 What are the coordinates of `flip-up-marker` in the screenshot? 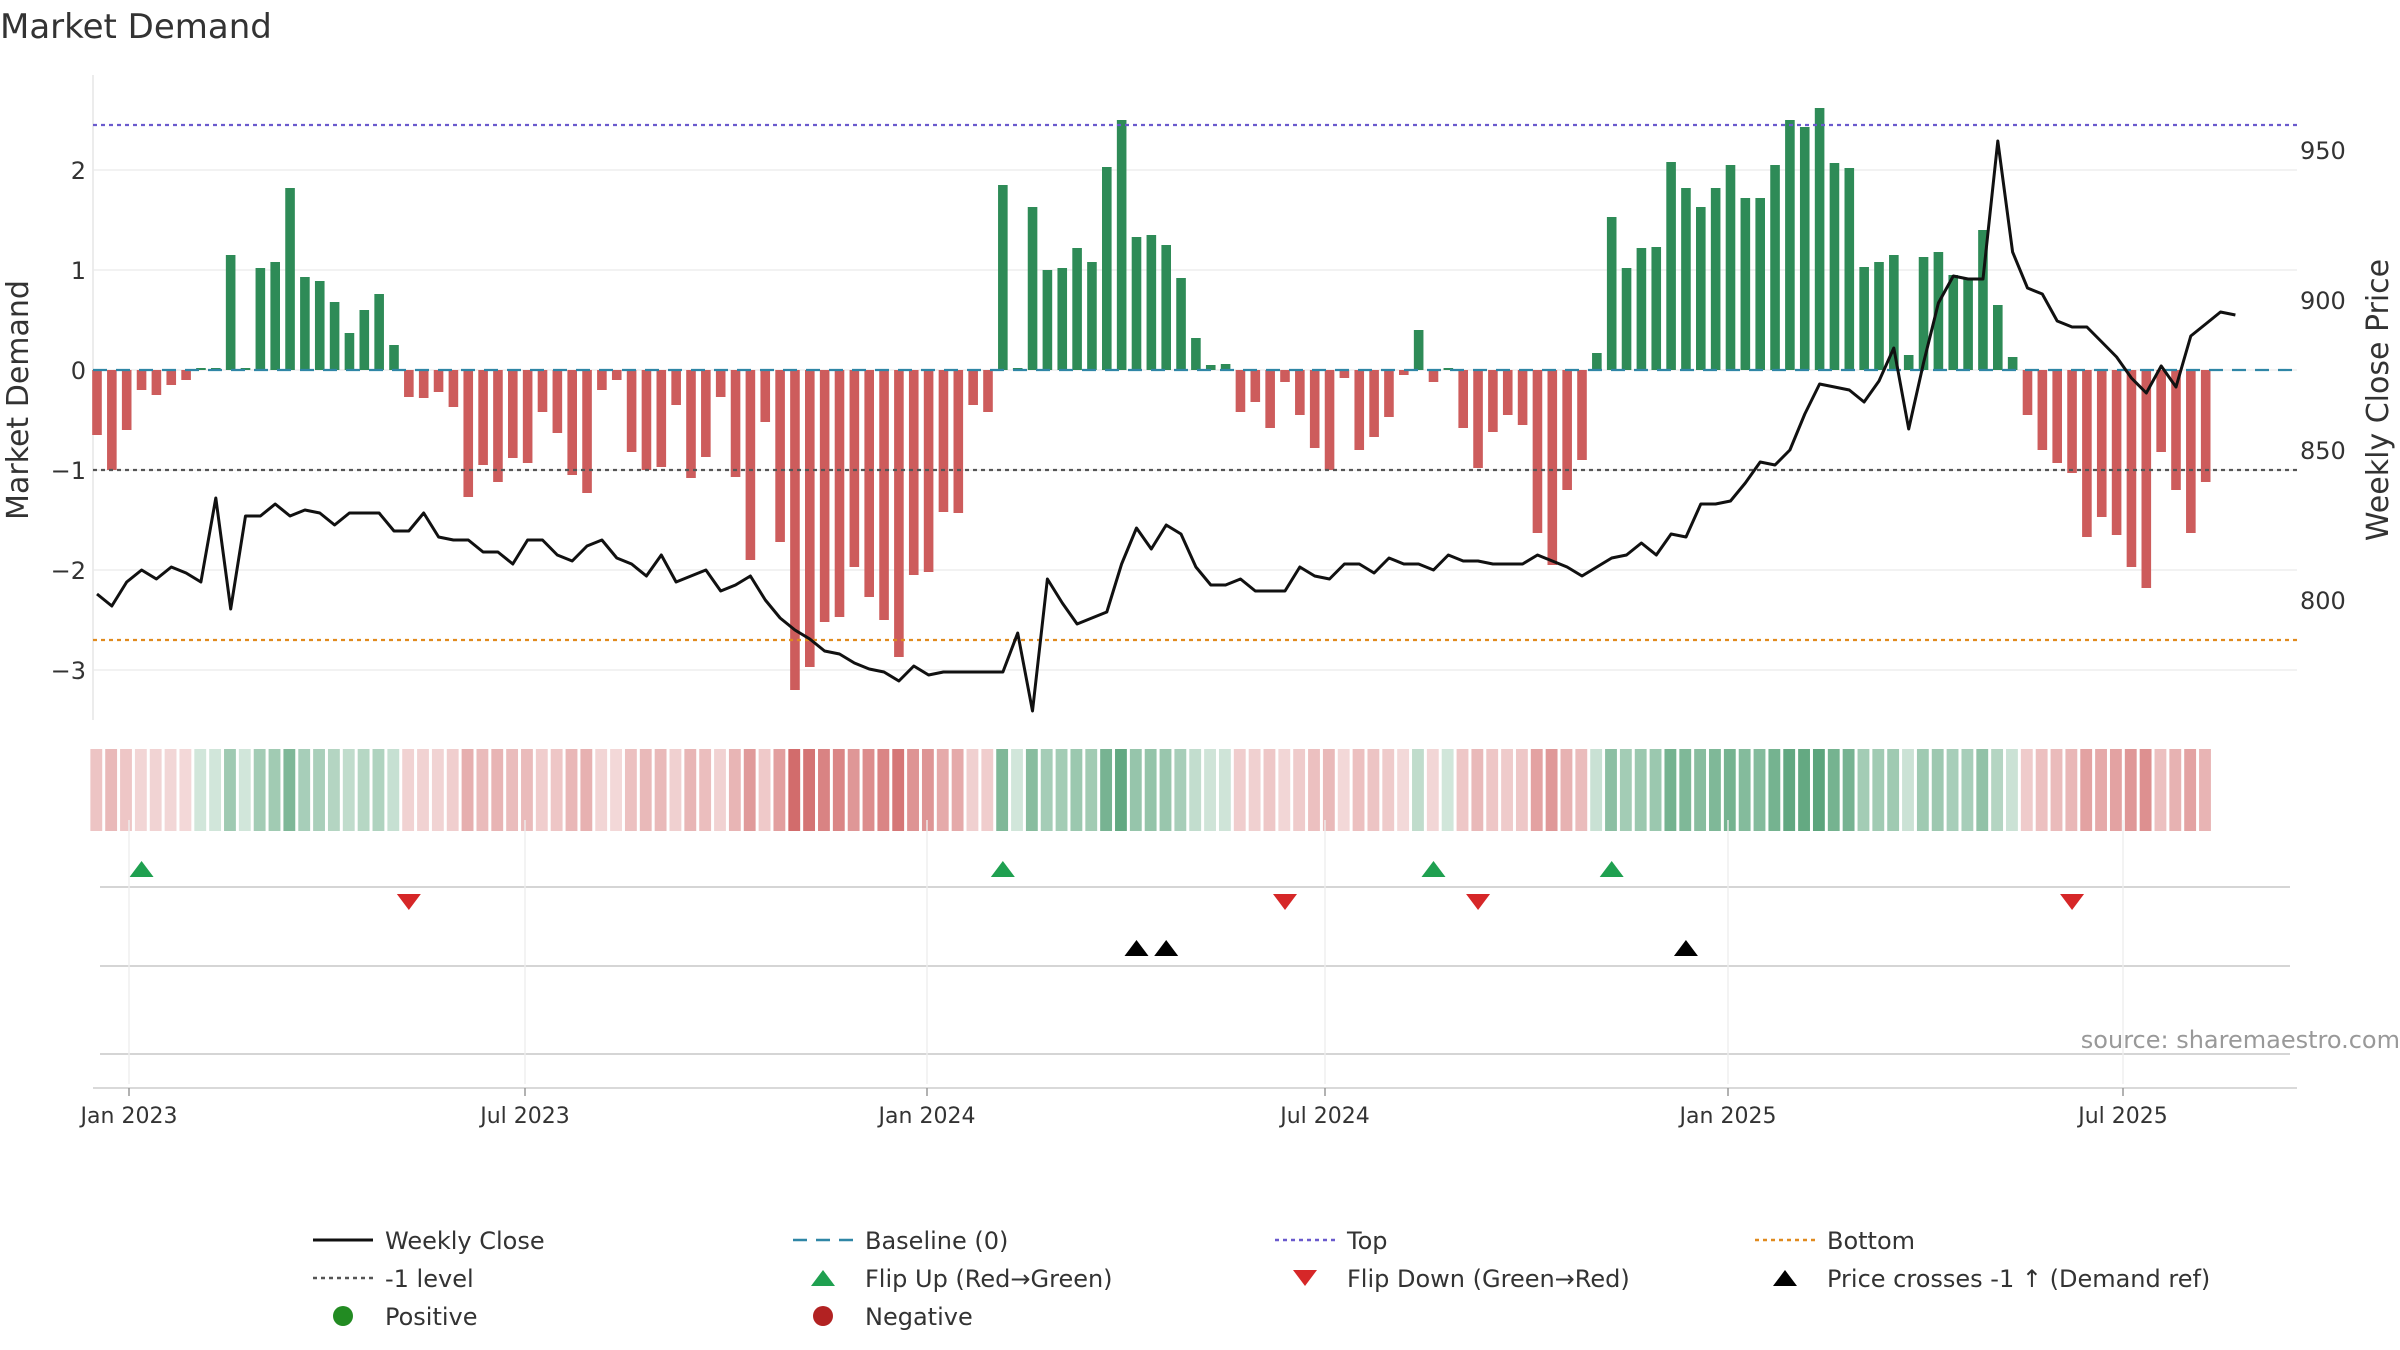 It's located at (1433, 869).